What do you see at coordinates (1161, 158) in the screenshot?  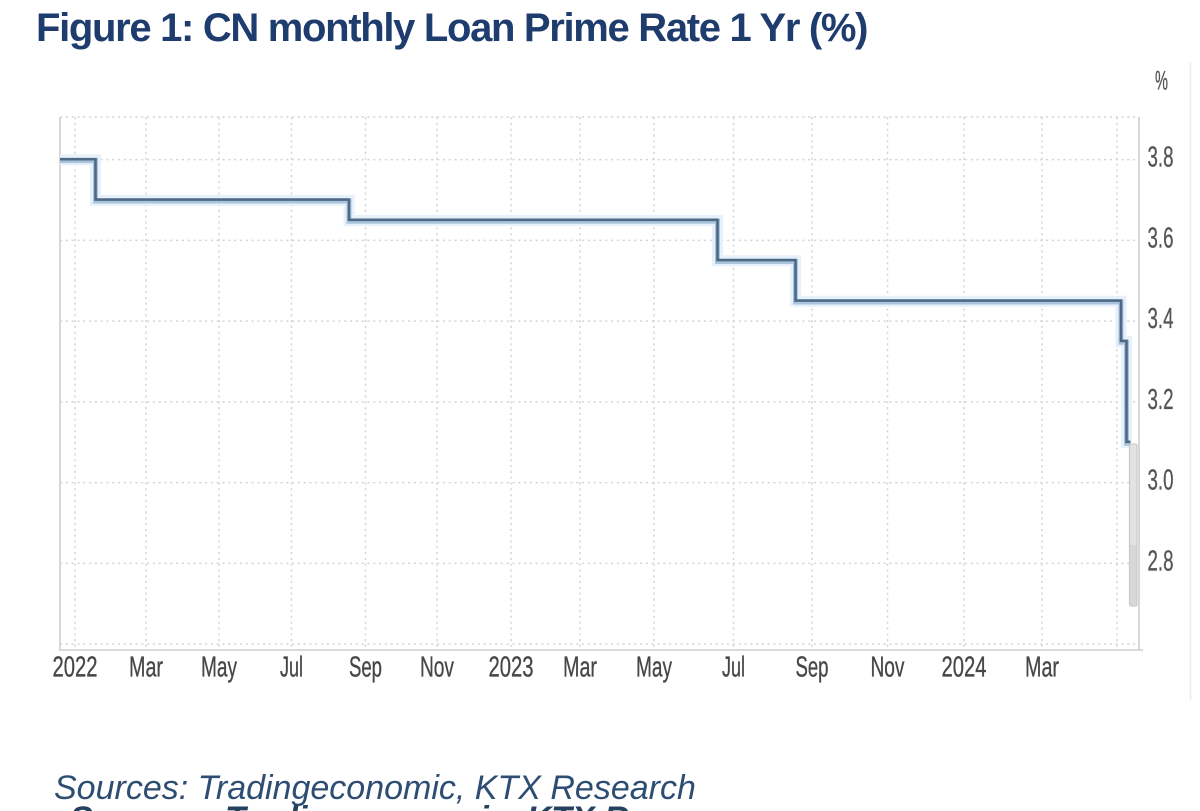 I see `svg-text: 3.8` at bounding box center [1161, 158].